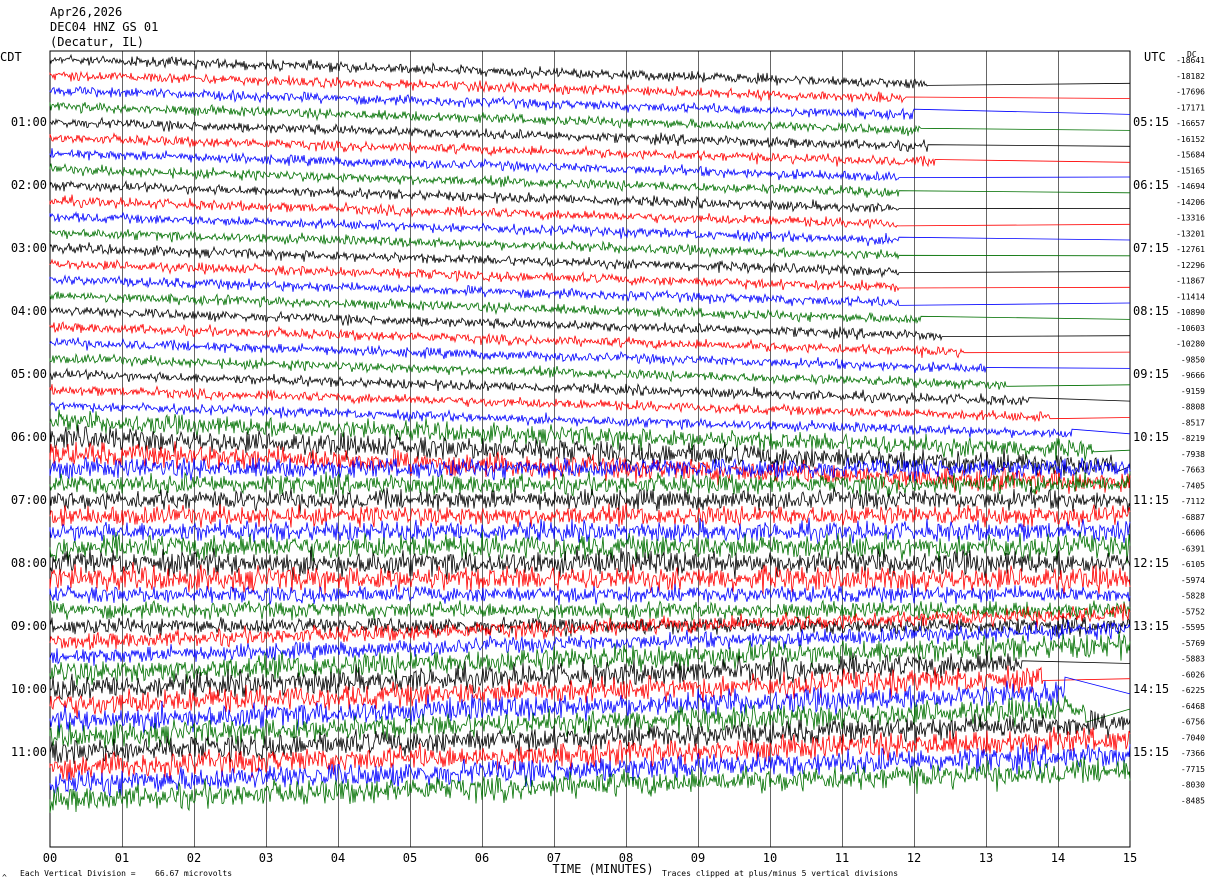  What do you see at coordinates (698, 858) in the screenshot?
I see `x-tick-label: 09` at bounding box center [698, 858].